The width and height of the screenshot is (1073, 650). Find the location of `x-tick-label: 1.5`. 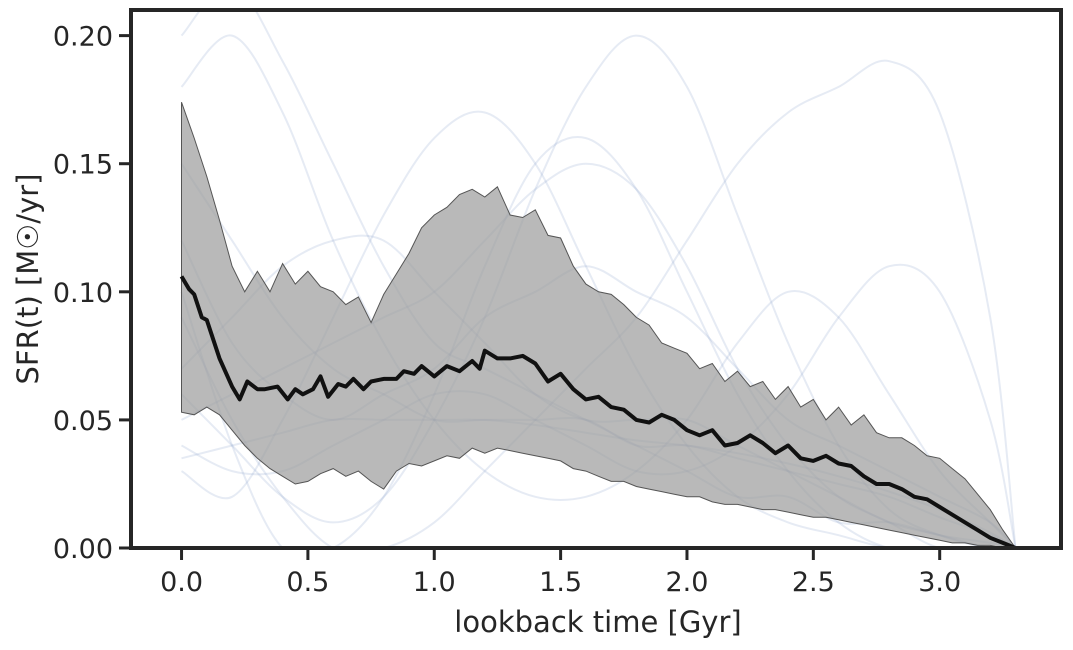

x-tick-label: 1.5 is located at coordinates (560, 582).